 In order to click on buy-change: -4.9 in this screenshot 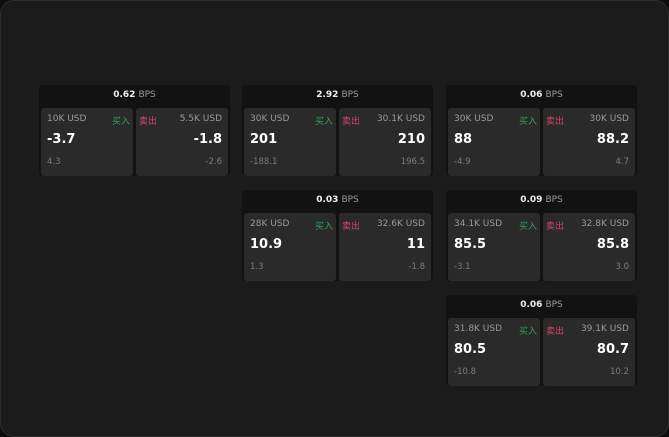, I will do `click(462, 162)`.